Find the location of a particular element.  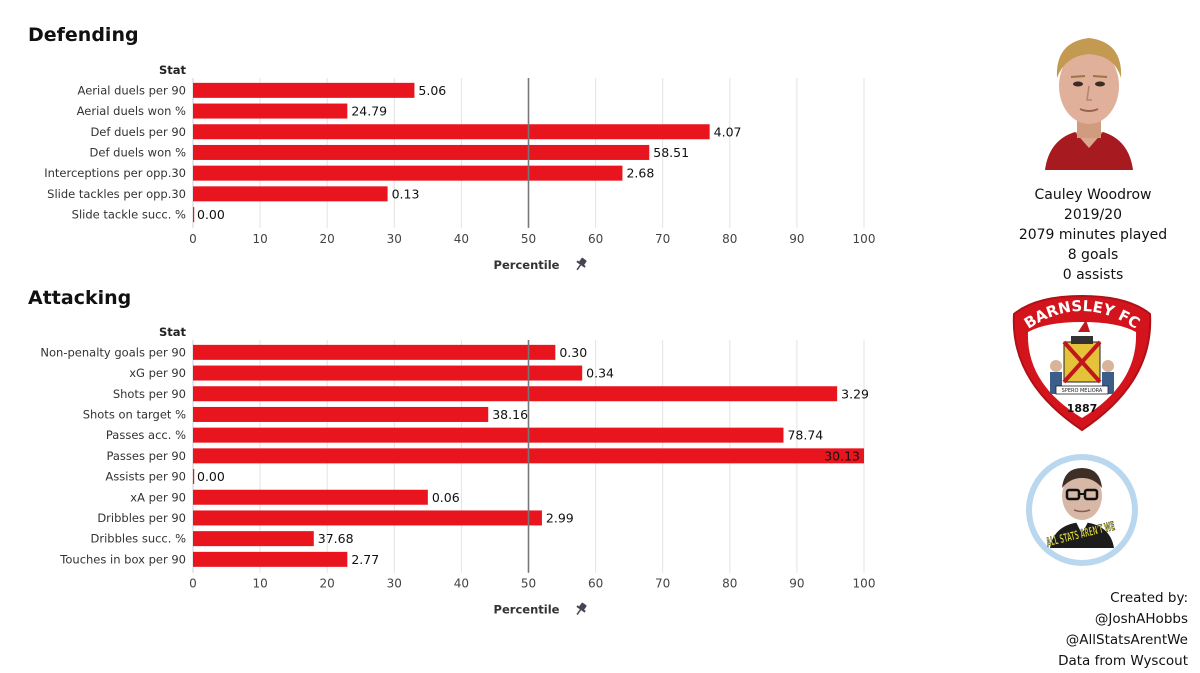

data-label: 30.13 is located at coordinates (842, 455).